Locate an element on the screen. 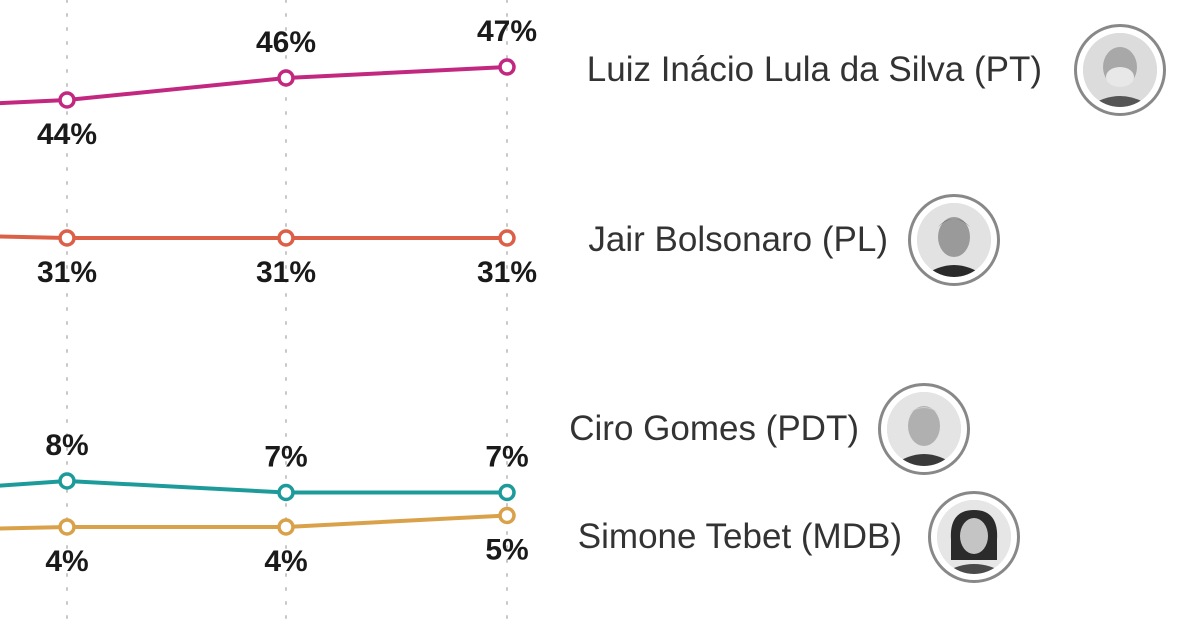  legend-item-tebet: Simone Tebet (MDB) is located at coordinates (510, 537).